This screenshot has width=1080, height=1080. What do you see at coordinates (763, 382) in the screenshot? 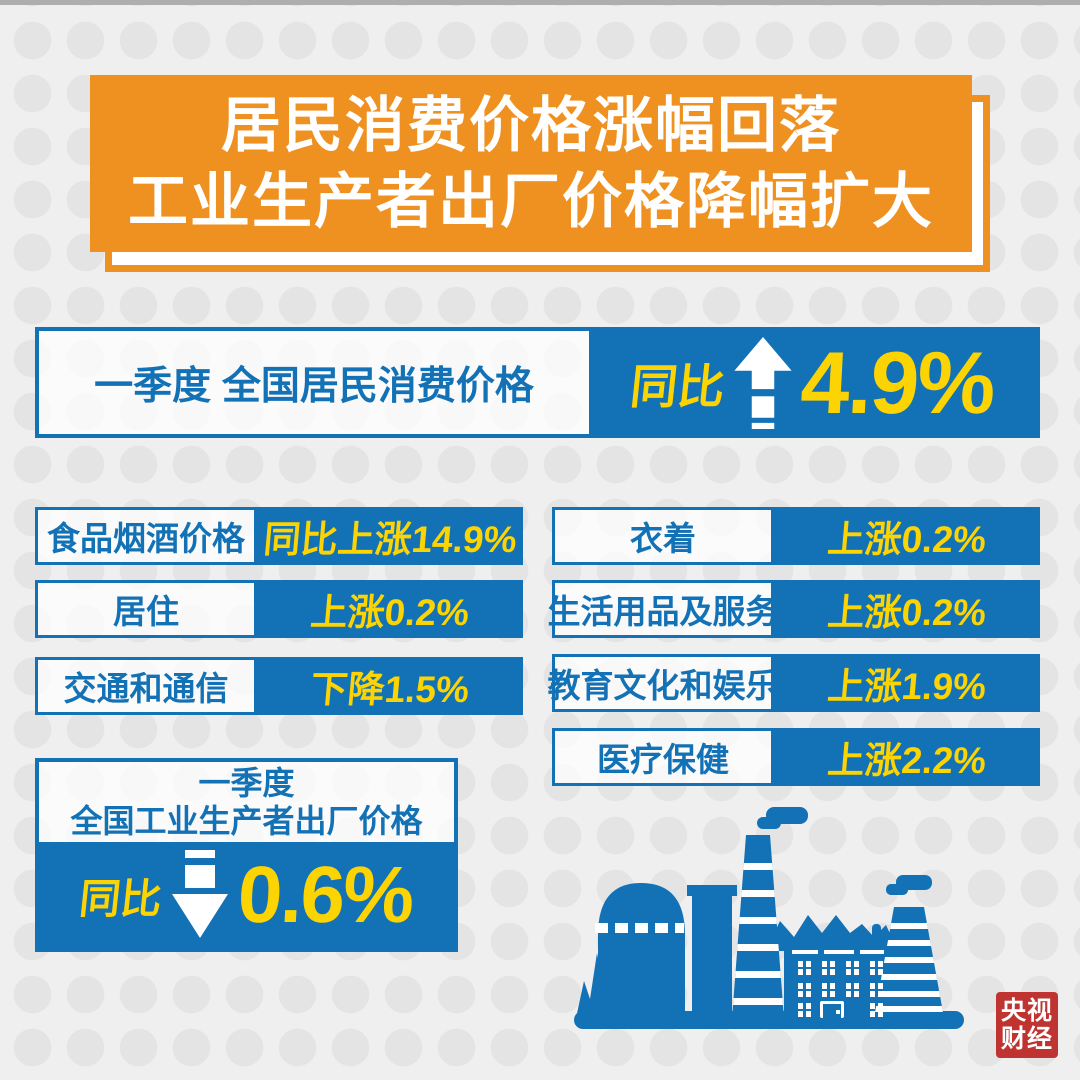
I see `up-arrow-icon` at bounding box center [763, 382].